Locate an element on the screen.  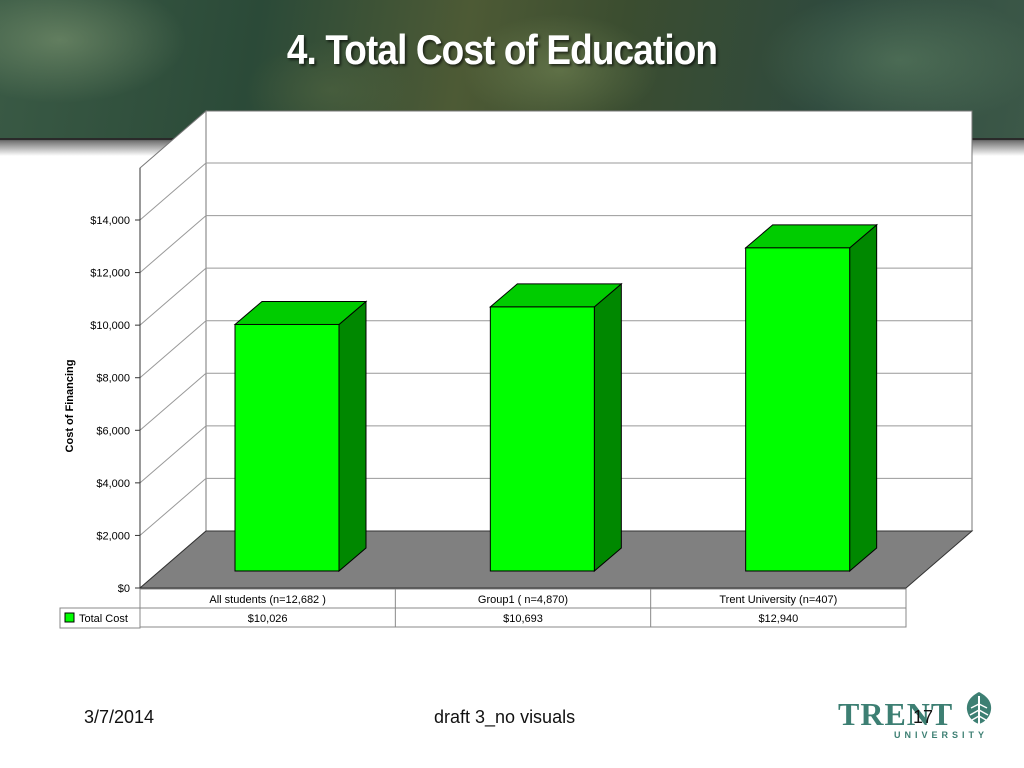
y-axis-label: Cost of Financing is located at coordinates (70, 406).